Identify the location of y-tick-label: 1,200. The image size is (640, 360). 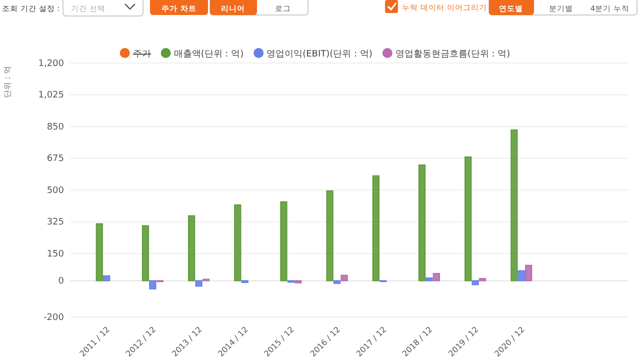
(51, 63).